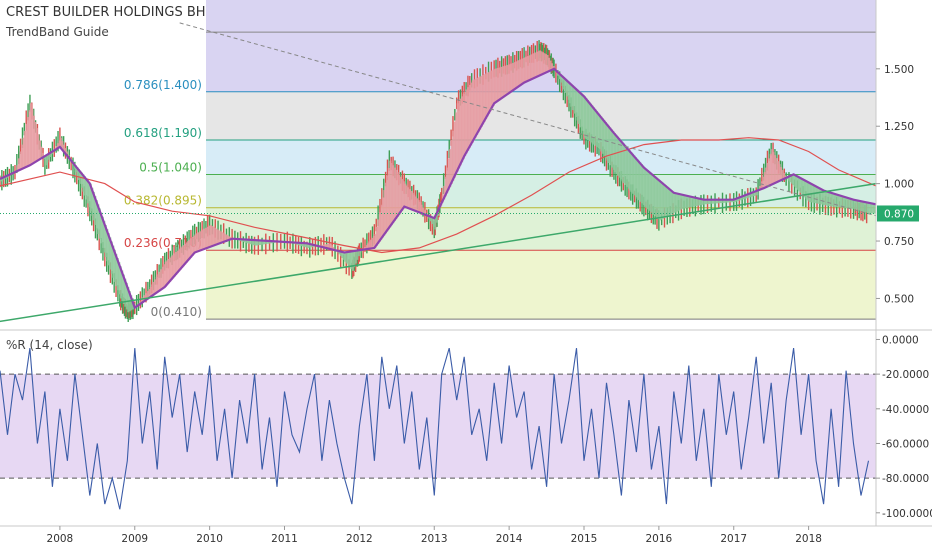 This screenshot has width=932, height=550. Describe the element at coordinates (899, 127) in the screenshot. I see `y-tick-label: 1.250` at that location.